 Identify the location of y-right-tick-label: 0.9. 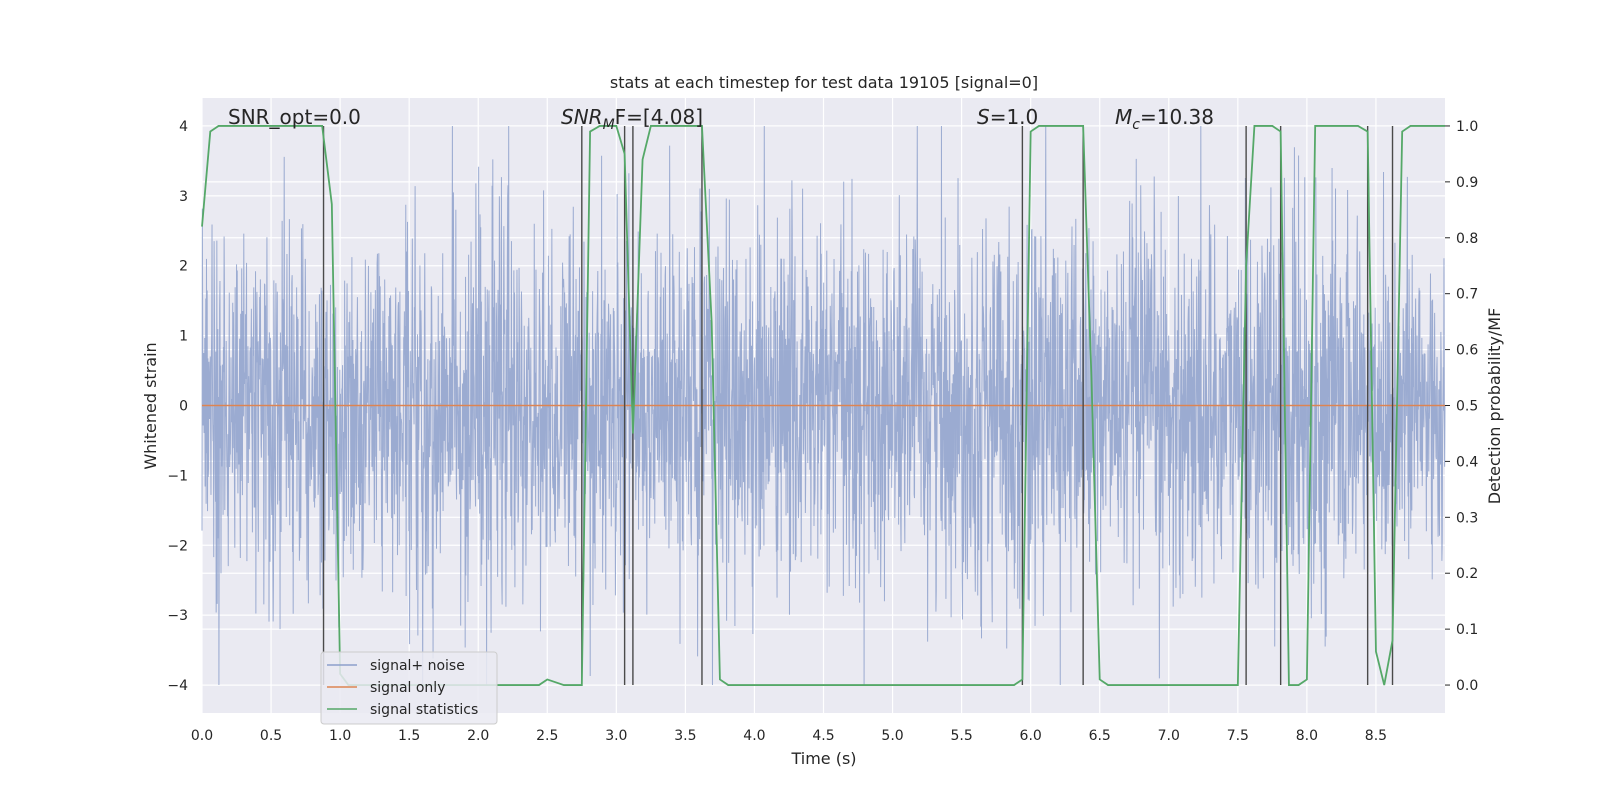
(1467, 183).